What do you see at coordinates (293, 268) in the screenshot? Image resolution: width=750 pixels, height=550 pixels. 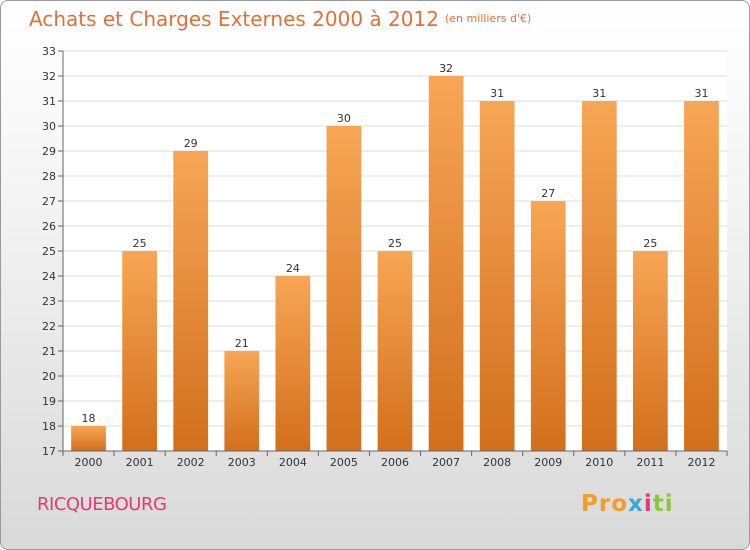 I see `data-label-2004: 24` at bounding box center [293, 268].